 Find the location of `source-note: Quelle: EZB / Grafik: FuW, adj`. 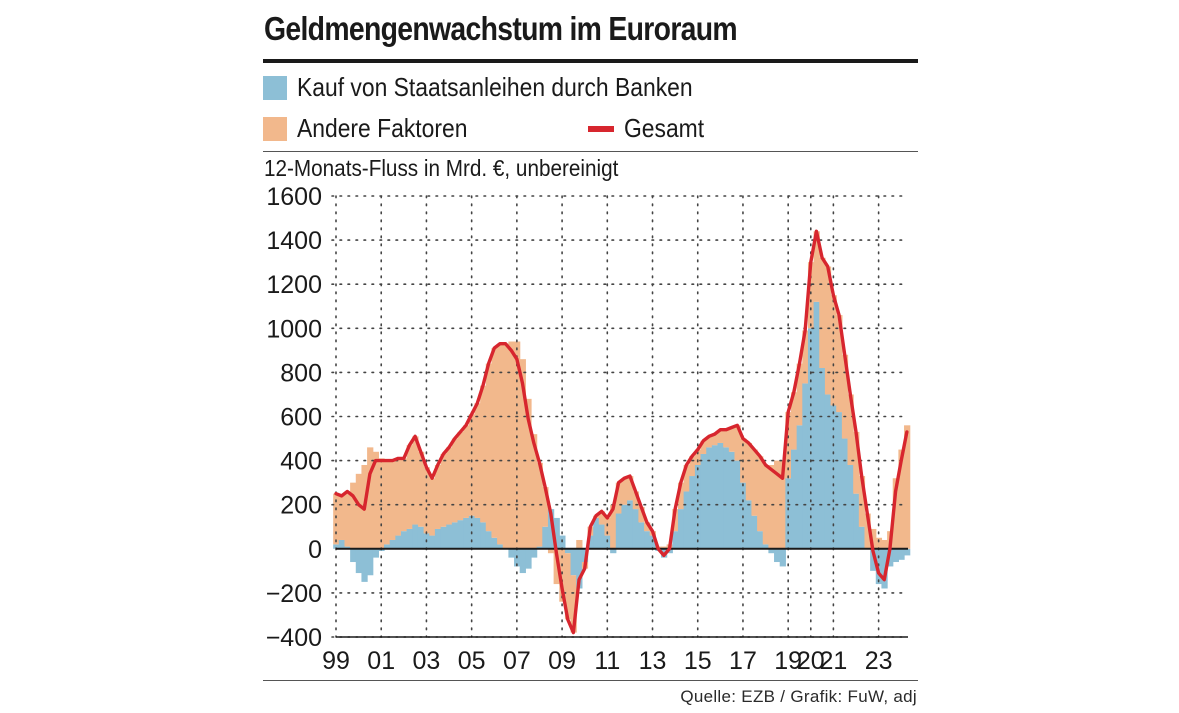

source-note: Quelle: EZB / Grafik: FuW, adj is located at coordinates (798, 696).